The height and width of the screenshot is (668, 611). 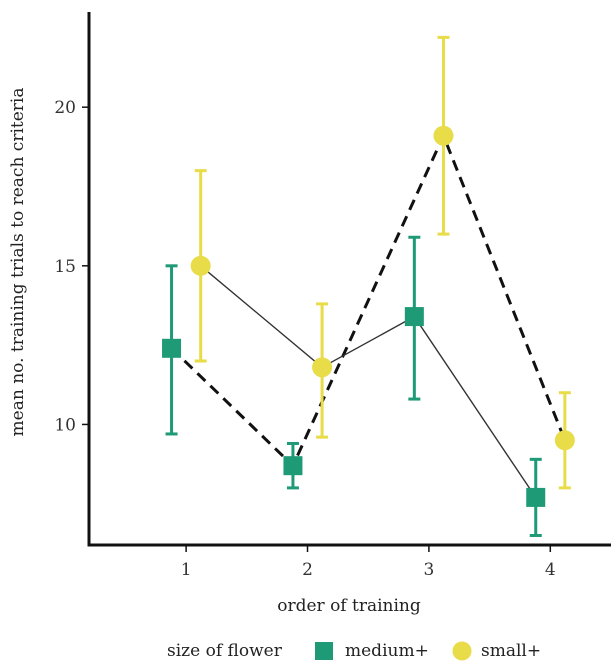 What do you see at coordinates (428, 570) in the screenshot?
I see `x-tick-label-3: 3` at bounding box center [428, 570].